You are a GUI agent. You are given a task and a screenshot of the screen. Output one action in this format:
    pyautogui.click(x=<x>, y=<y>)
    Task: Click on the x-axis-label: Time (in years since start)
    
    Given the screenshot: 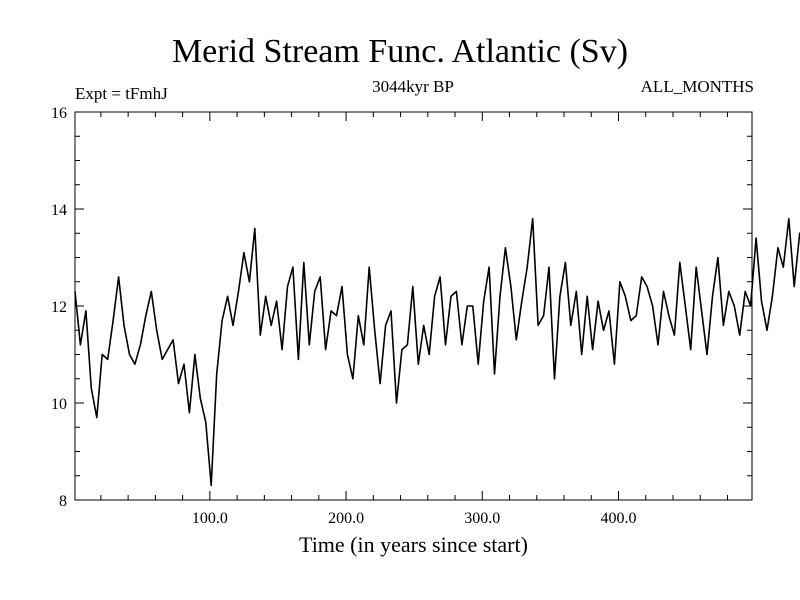 What is the action you would take?
    pyautogui.click(x=413, y=544)
    